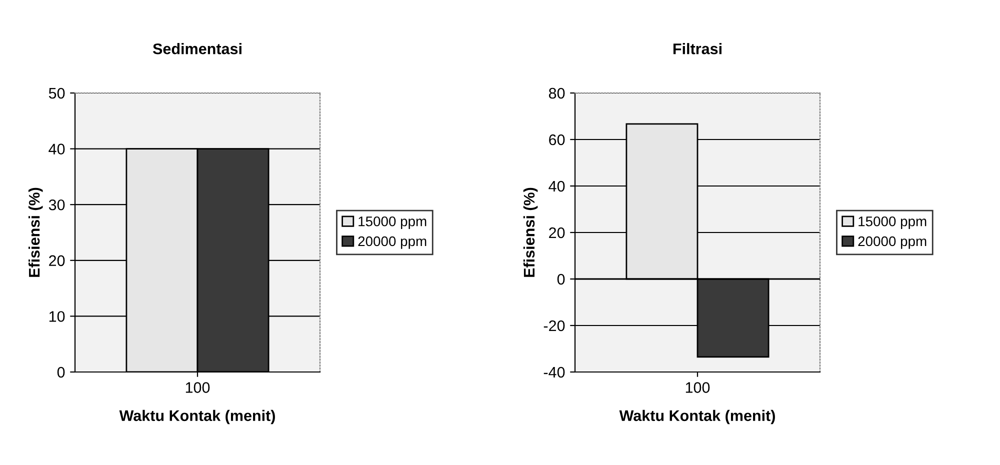 The height and width of the screenshot is (465, 1000). Describe the element at coordinates (554, 372) in the screenshot. I see `y-tick-label: -40` at that location.